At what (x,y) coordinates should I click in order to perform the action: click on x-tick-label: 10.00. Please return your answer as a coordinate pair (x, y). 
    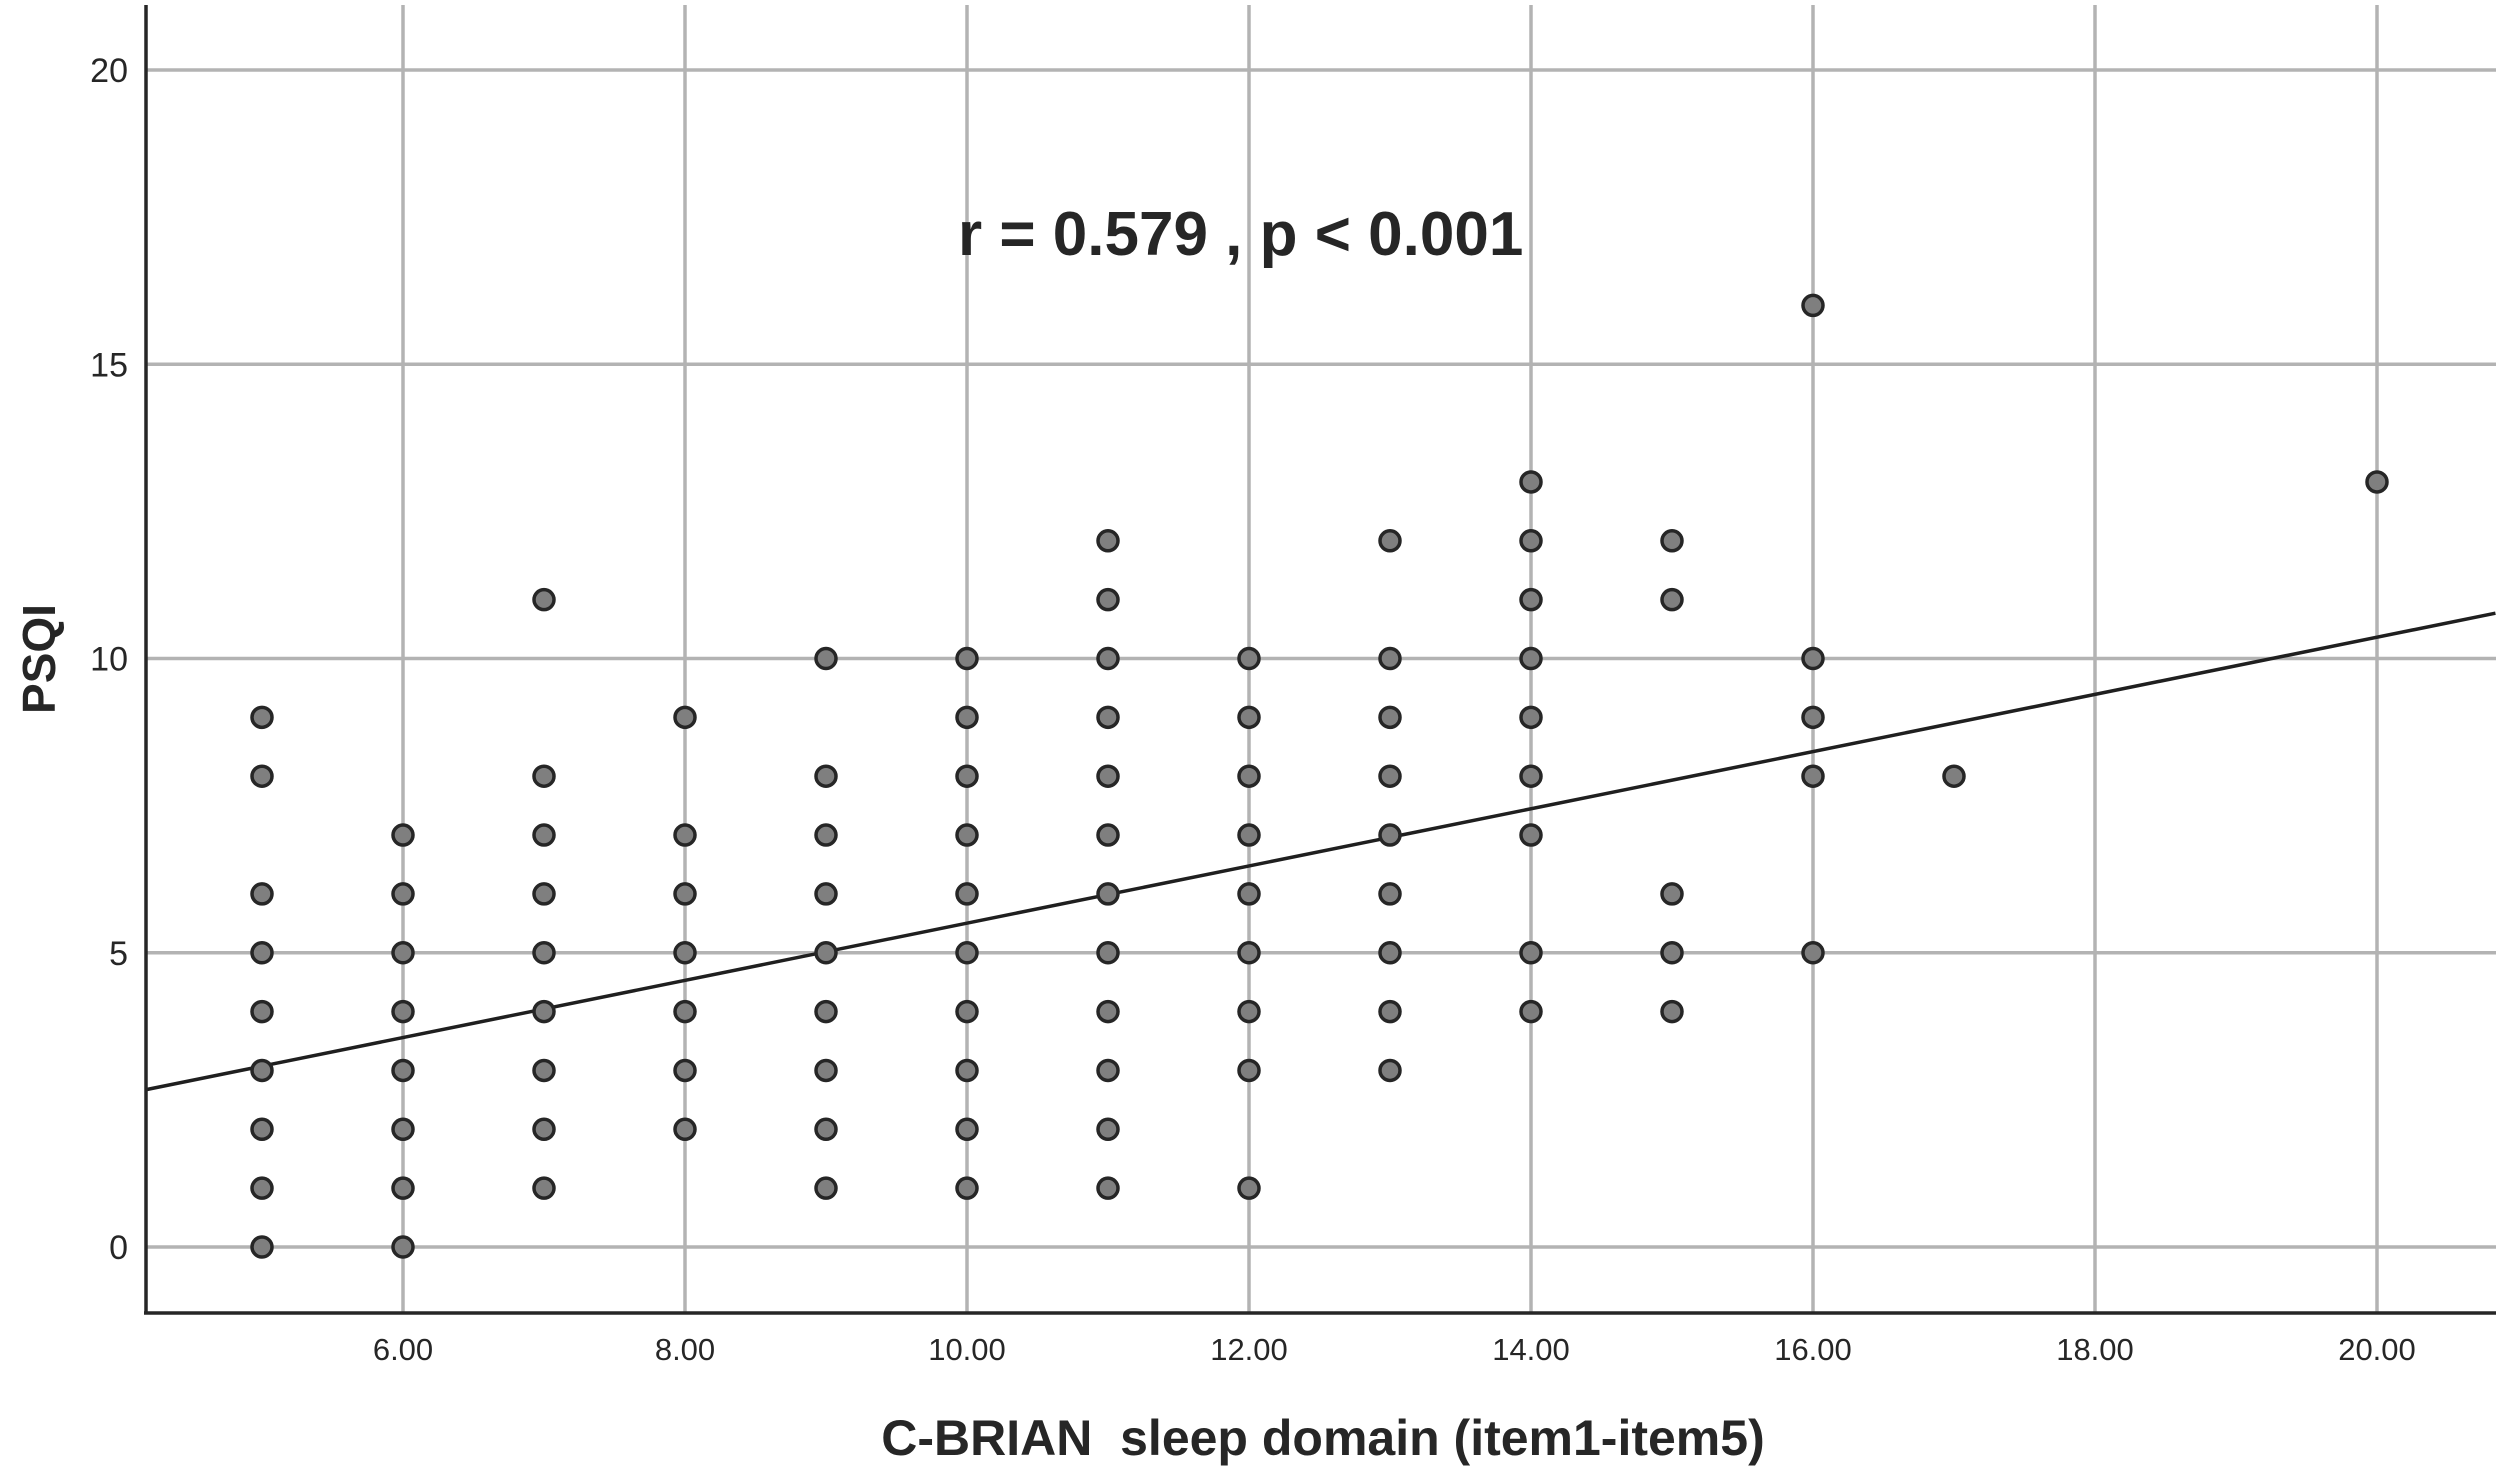
    Looking at the image, I should click on (967, 1349).